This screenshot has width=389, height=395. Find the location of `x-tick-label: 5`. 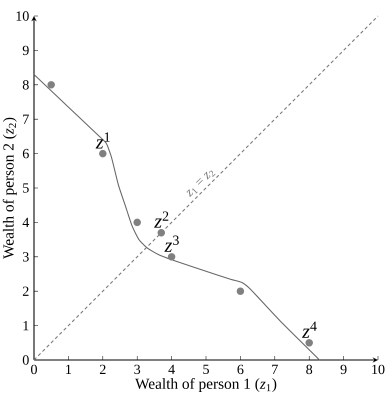

x-tick-label: 5 is located at coordinates (206, 369).